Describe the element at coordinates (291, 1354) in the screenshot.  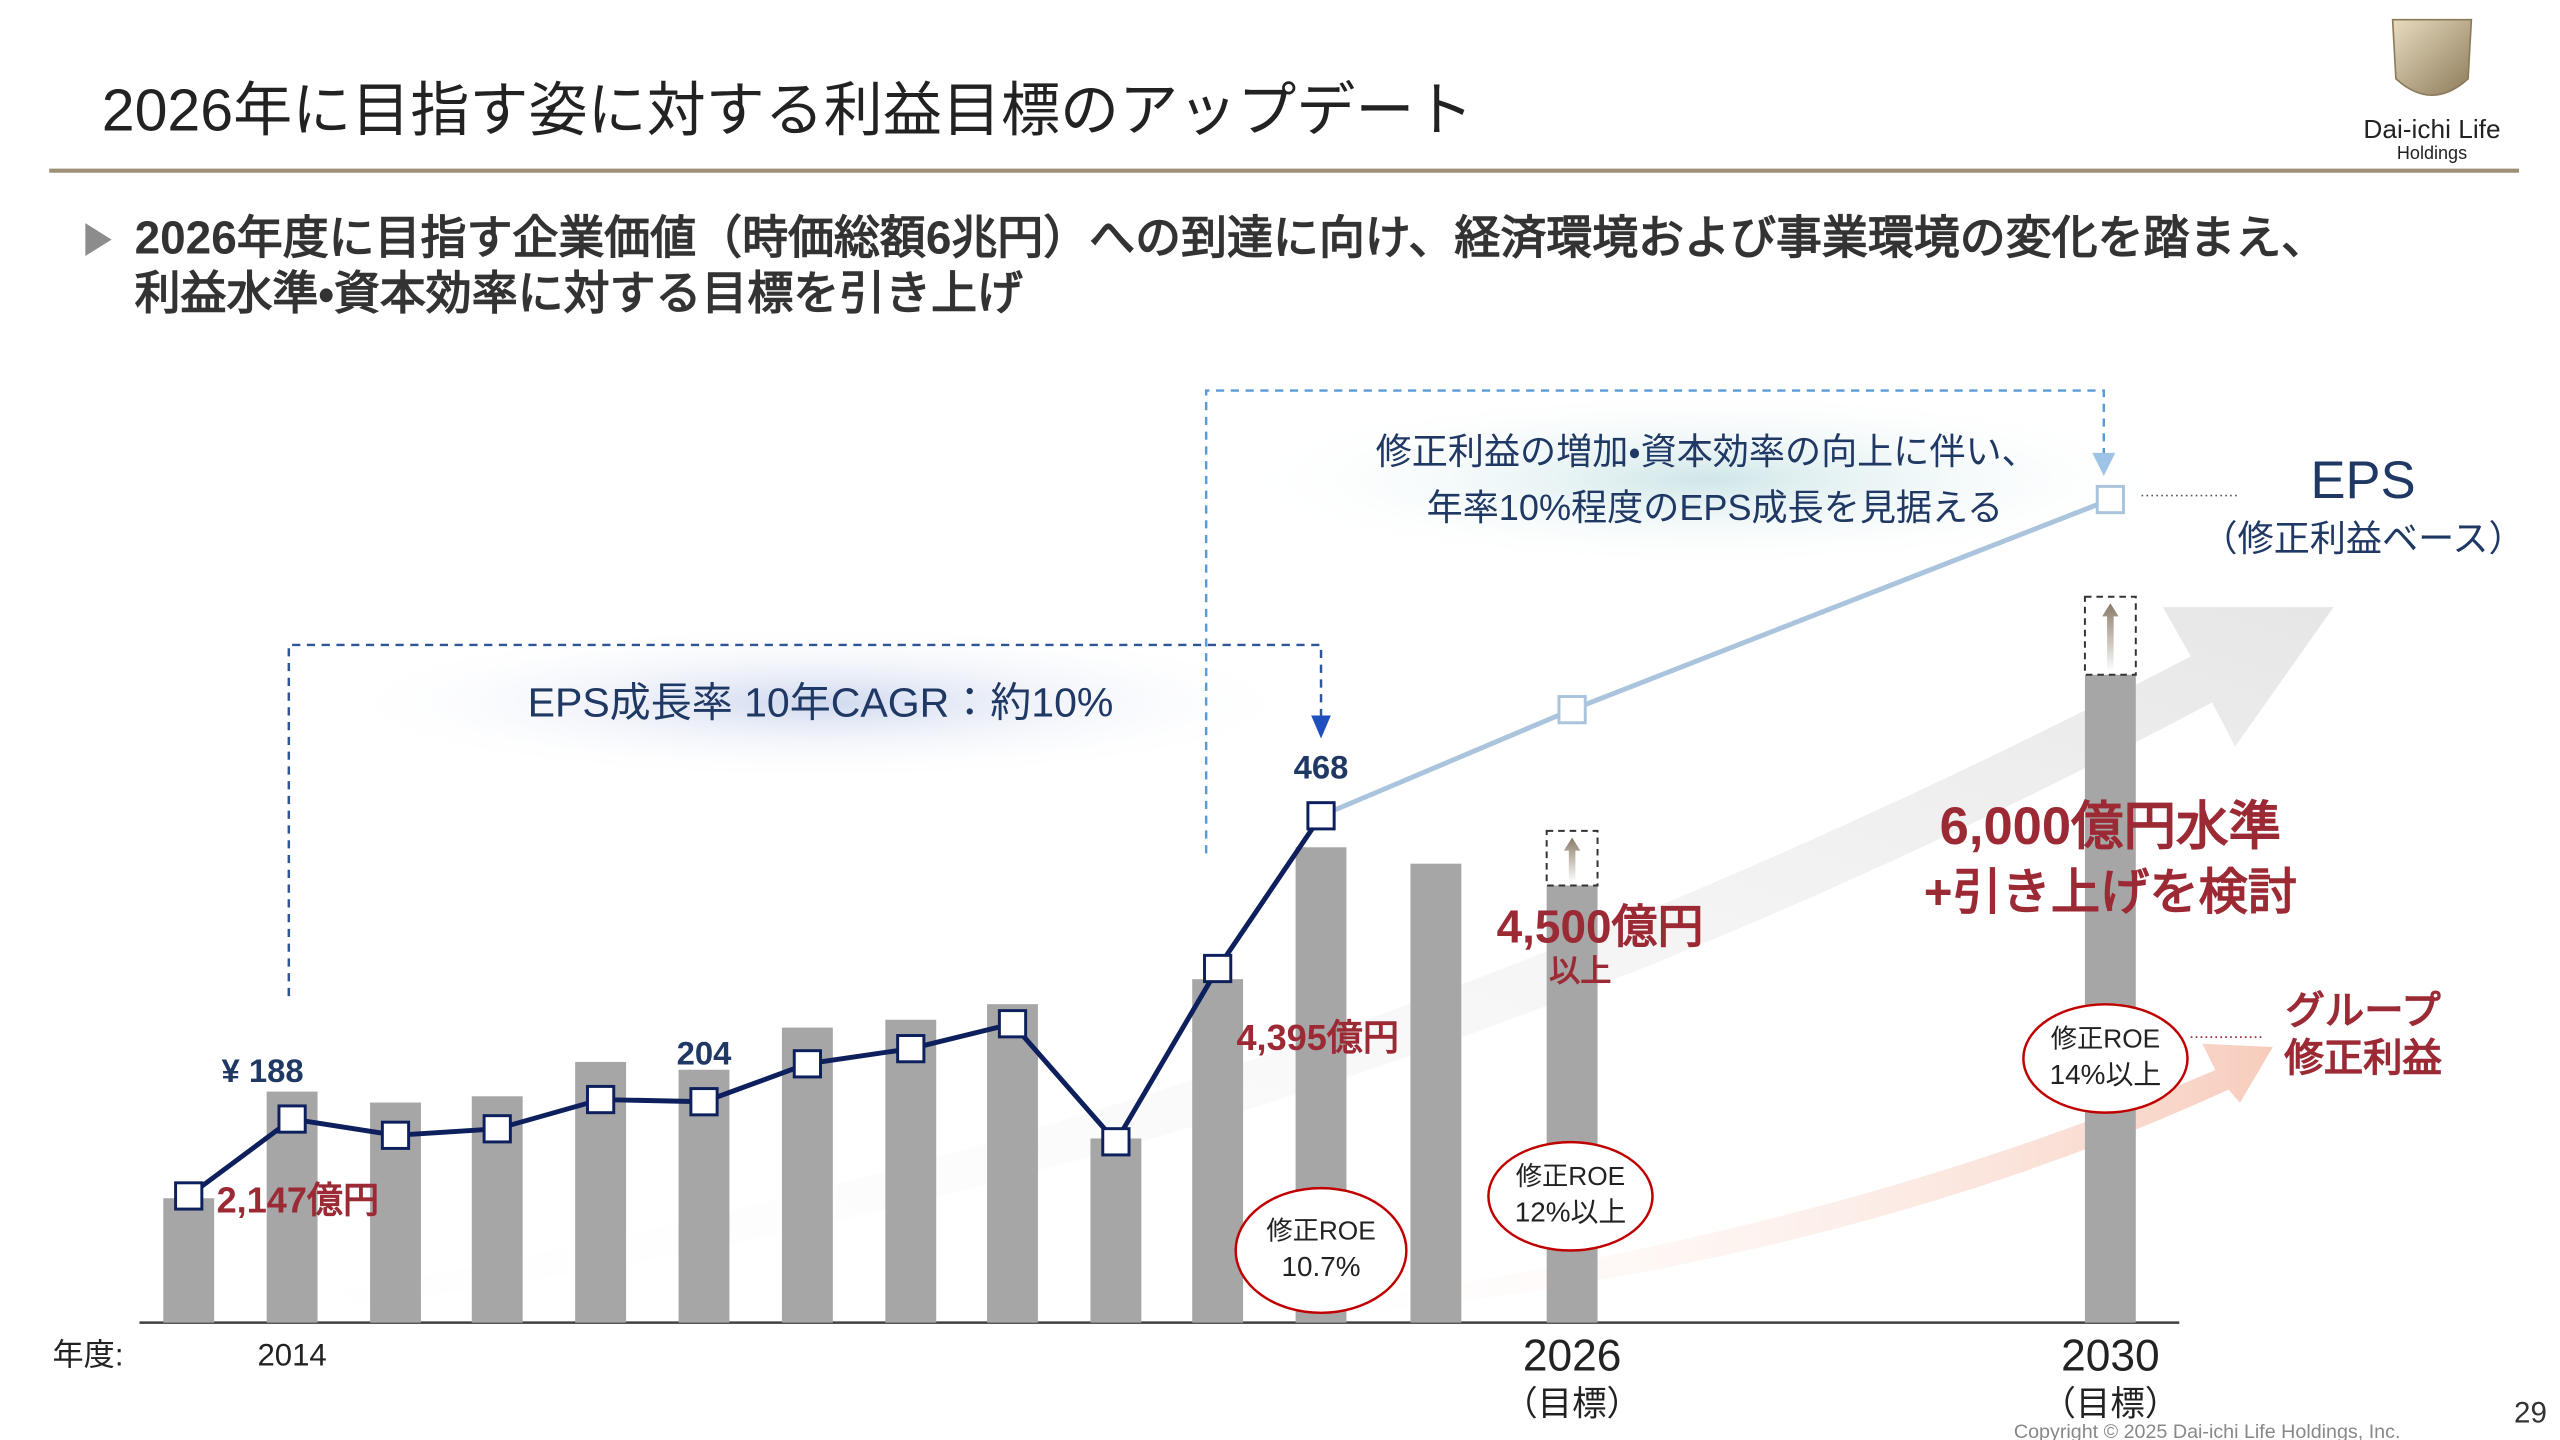
I see `x-tick-label: 2014` at that location.